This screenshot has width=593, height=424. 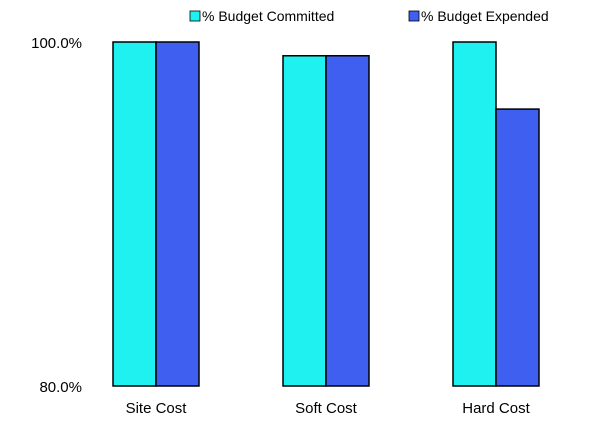 I want to click on x-tick-label: Soft Cost, so click(x=326, y=408).